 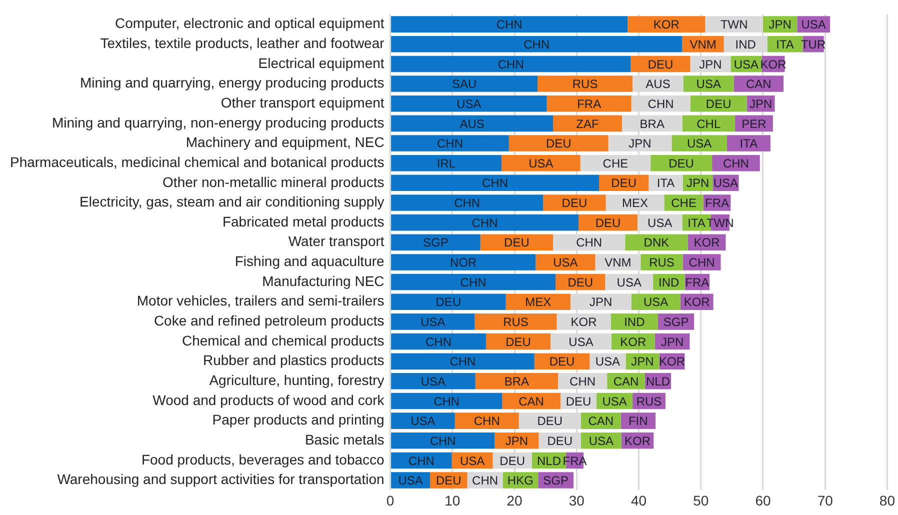 I want to click on y-tick-label: Computer, electronic and optical equipment, so click(x=249, y=23).